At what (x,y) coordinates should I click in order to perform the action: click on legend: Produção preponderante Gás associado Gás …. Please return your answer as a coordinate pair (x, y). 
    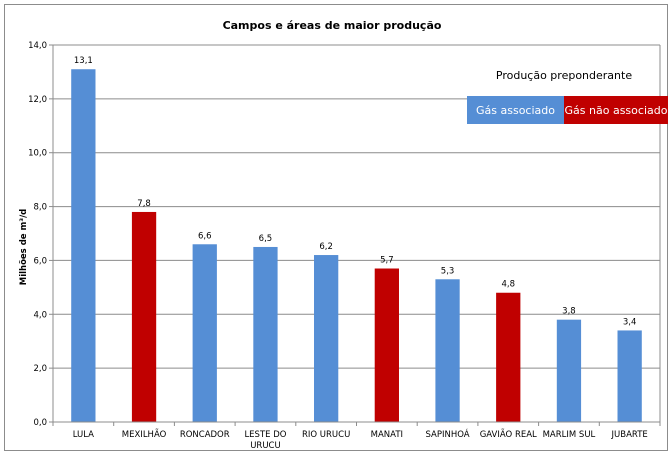
    Looking at the image, I should click on (567, 96).